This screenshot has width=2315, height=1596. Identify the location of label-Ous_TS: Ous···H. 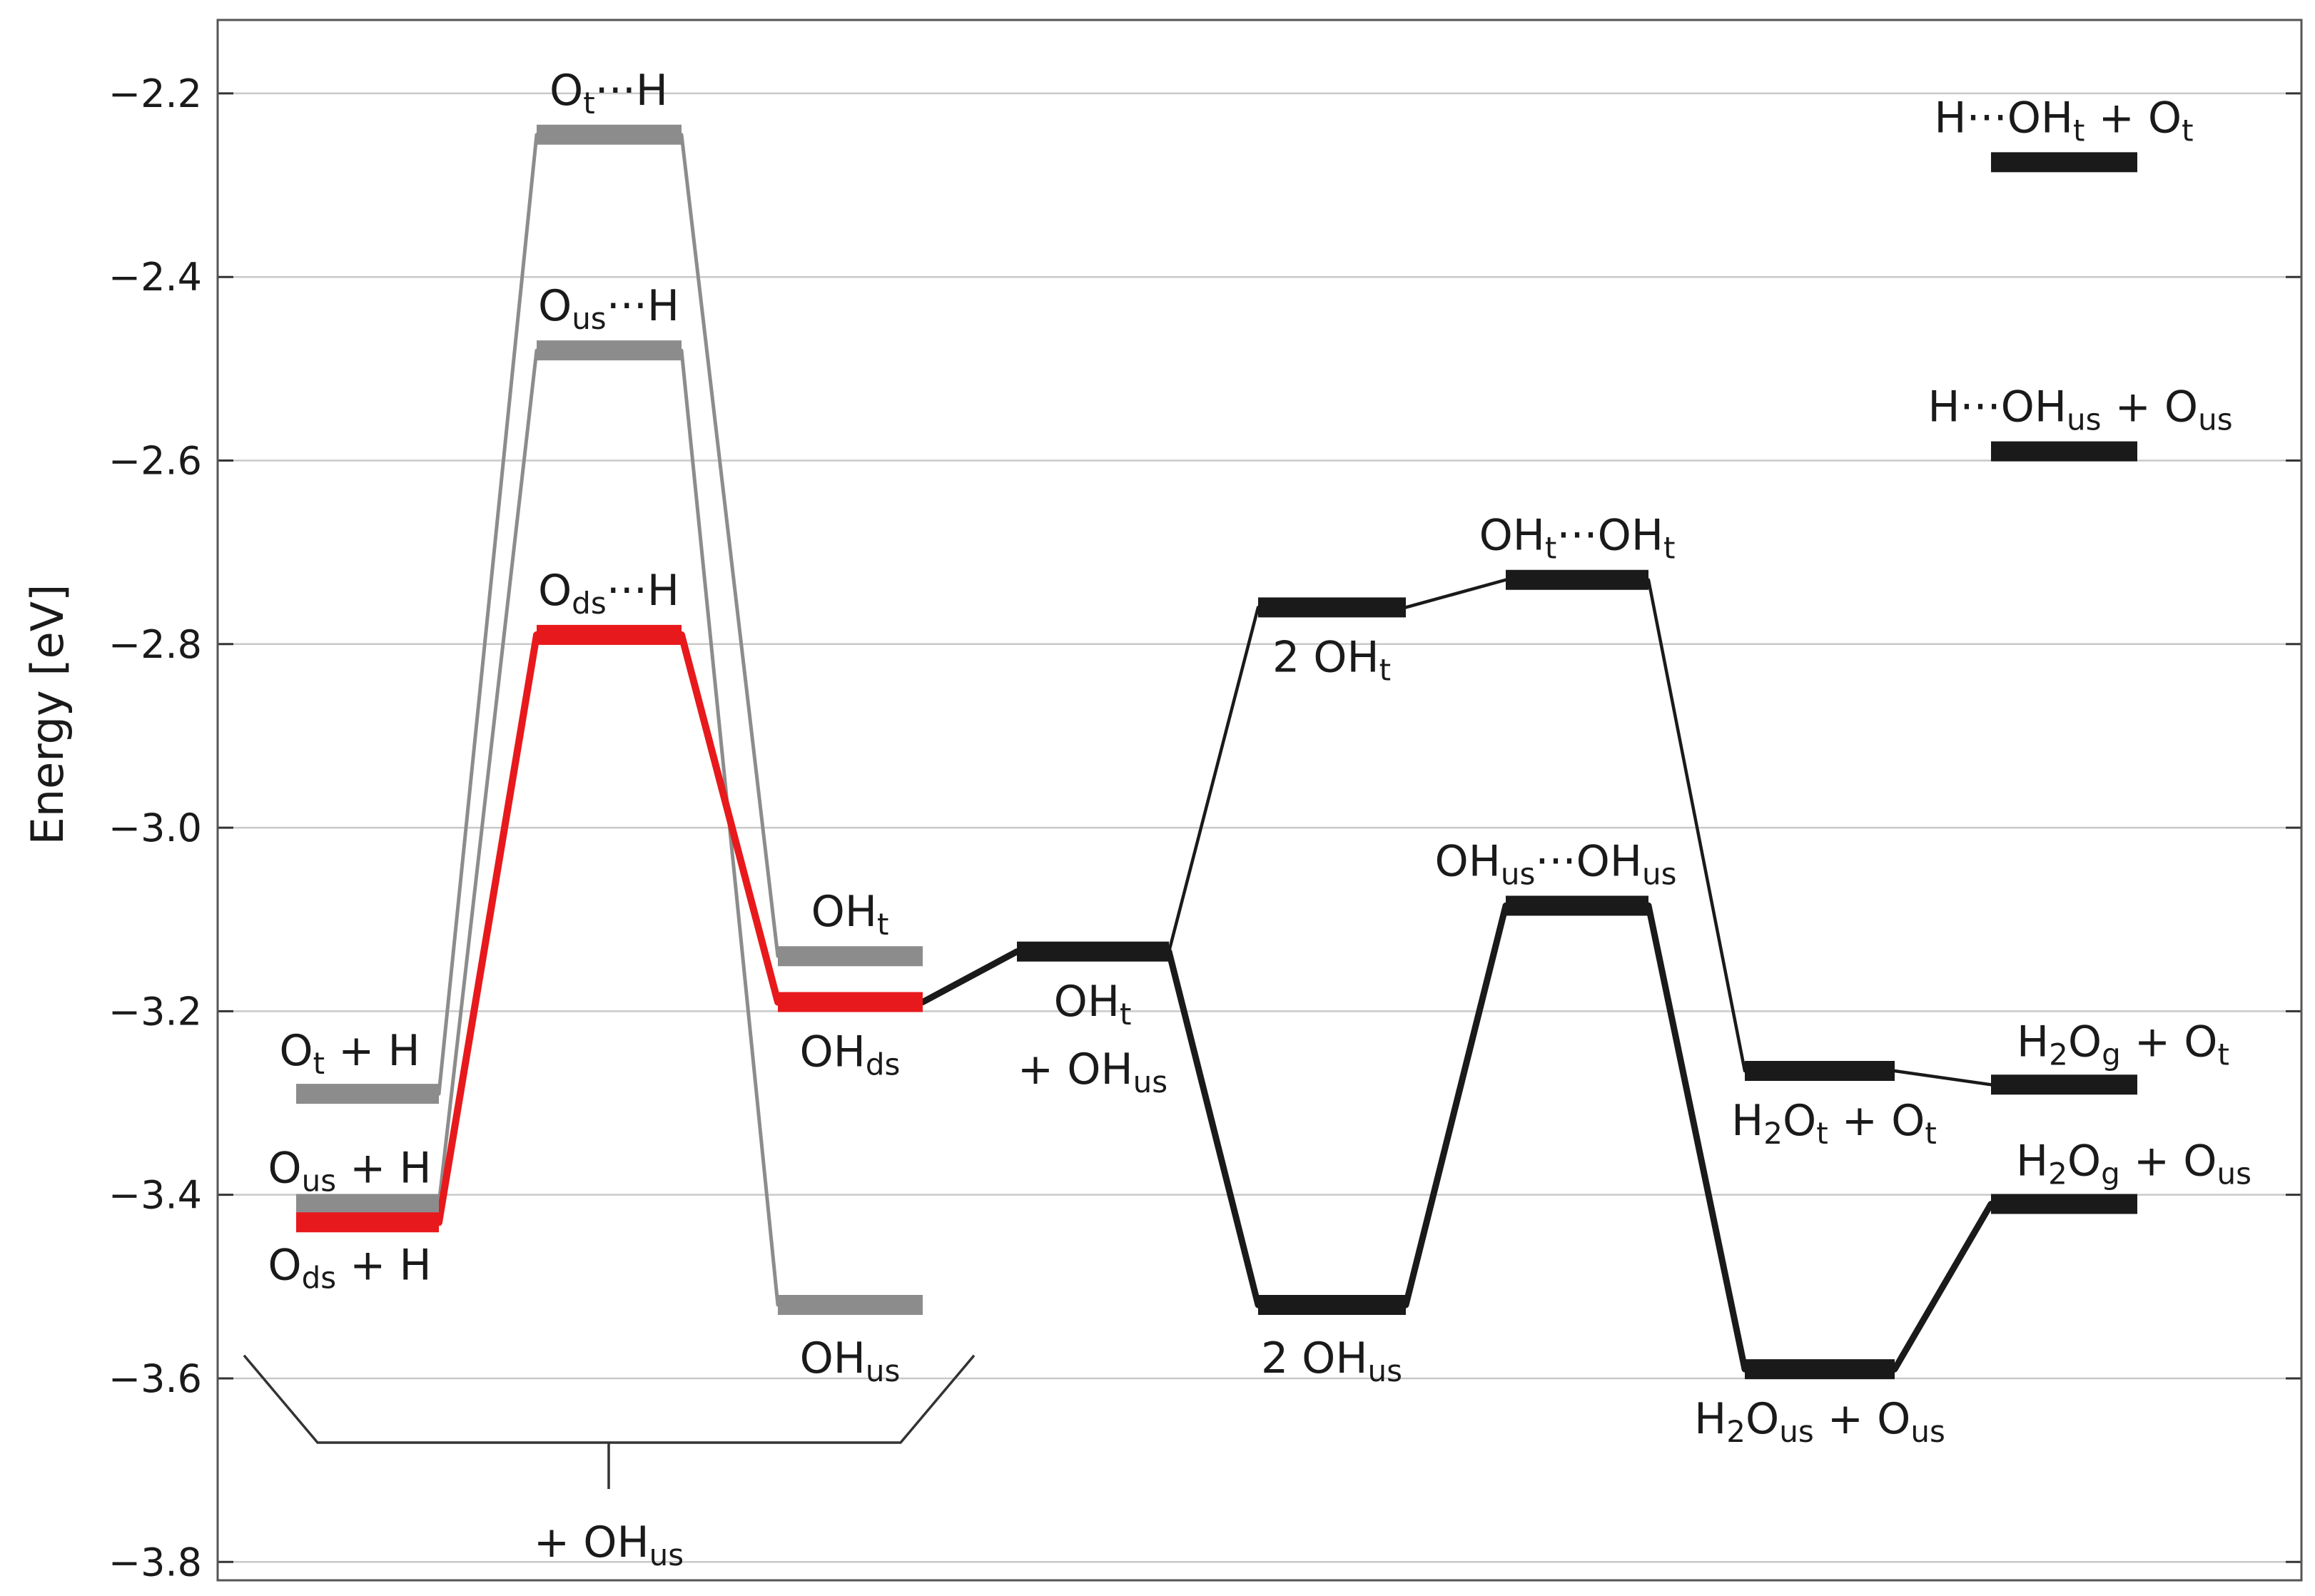
(608, 308).